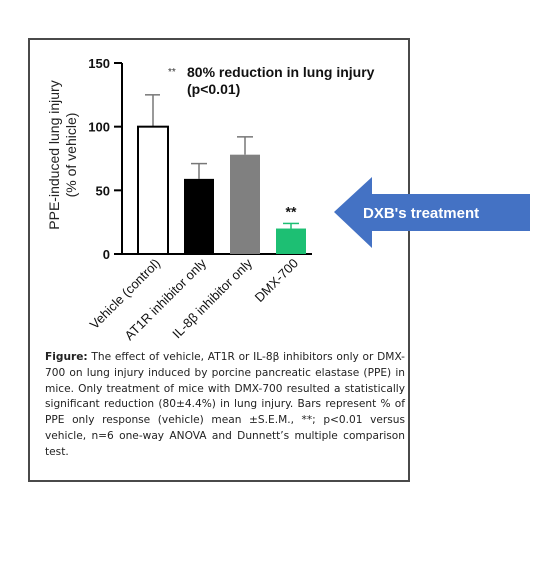 The image size is (542, 565). What do you see at coordinates (71, 155) in the screenshot?
I see `y-axis-label-line2: (% of vehicle)` at bounding box center [71, 155].